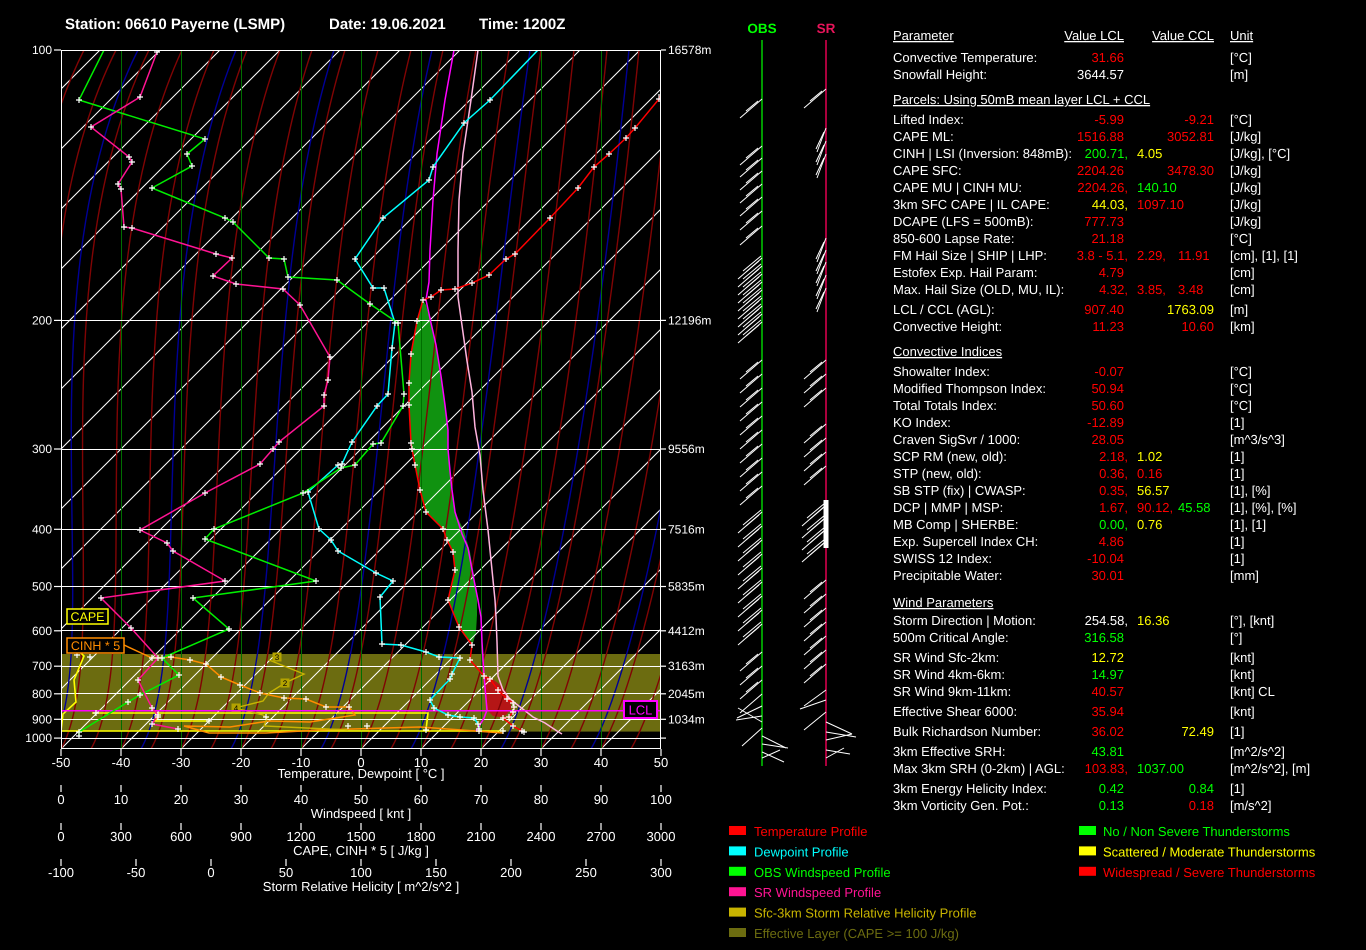  Describe the element at coordinates (949, 674) in the screenshot. I see `svg-text: SR Wind 4km-6km:` at that location.